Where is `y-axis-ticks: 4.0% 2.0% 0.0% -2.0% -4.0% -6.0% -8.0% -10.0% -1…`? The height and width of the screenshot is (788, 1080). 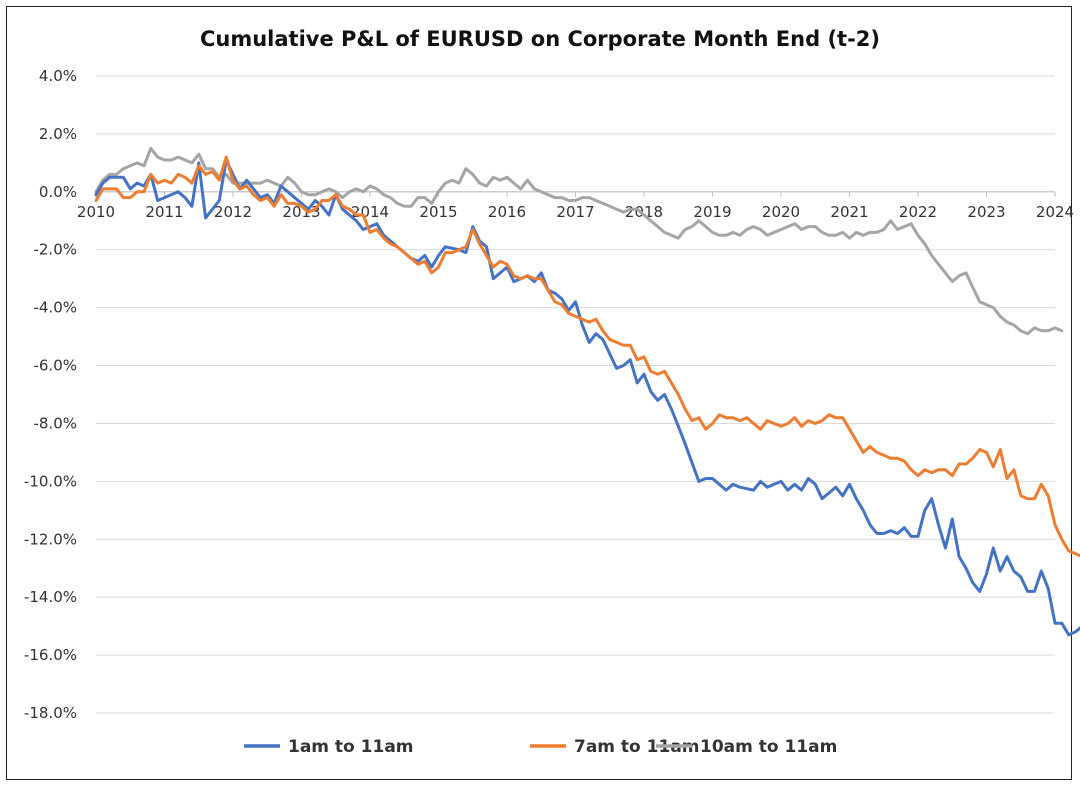
y-axis-ticks: 4.0% 2.0% 0.0% -2.0% -4.0% -6.0% -8.0% -10.0% -1… is located at coordinates (50, 394).